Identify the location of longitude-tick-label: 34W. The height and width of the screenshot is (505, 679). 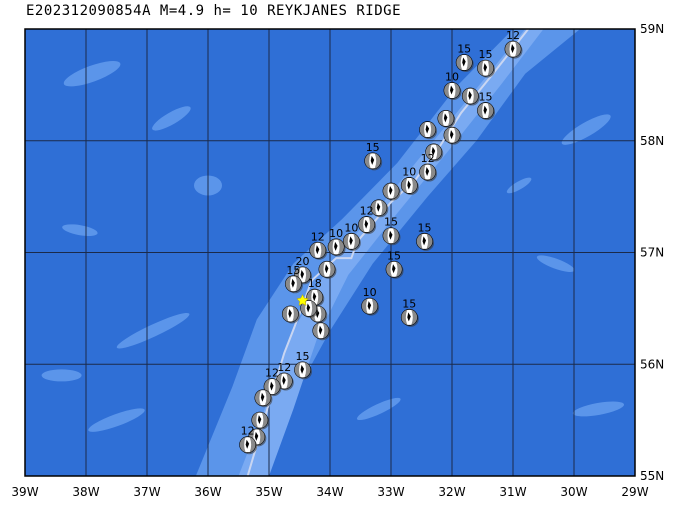
(329, 492).